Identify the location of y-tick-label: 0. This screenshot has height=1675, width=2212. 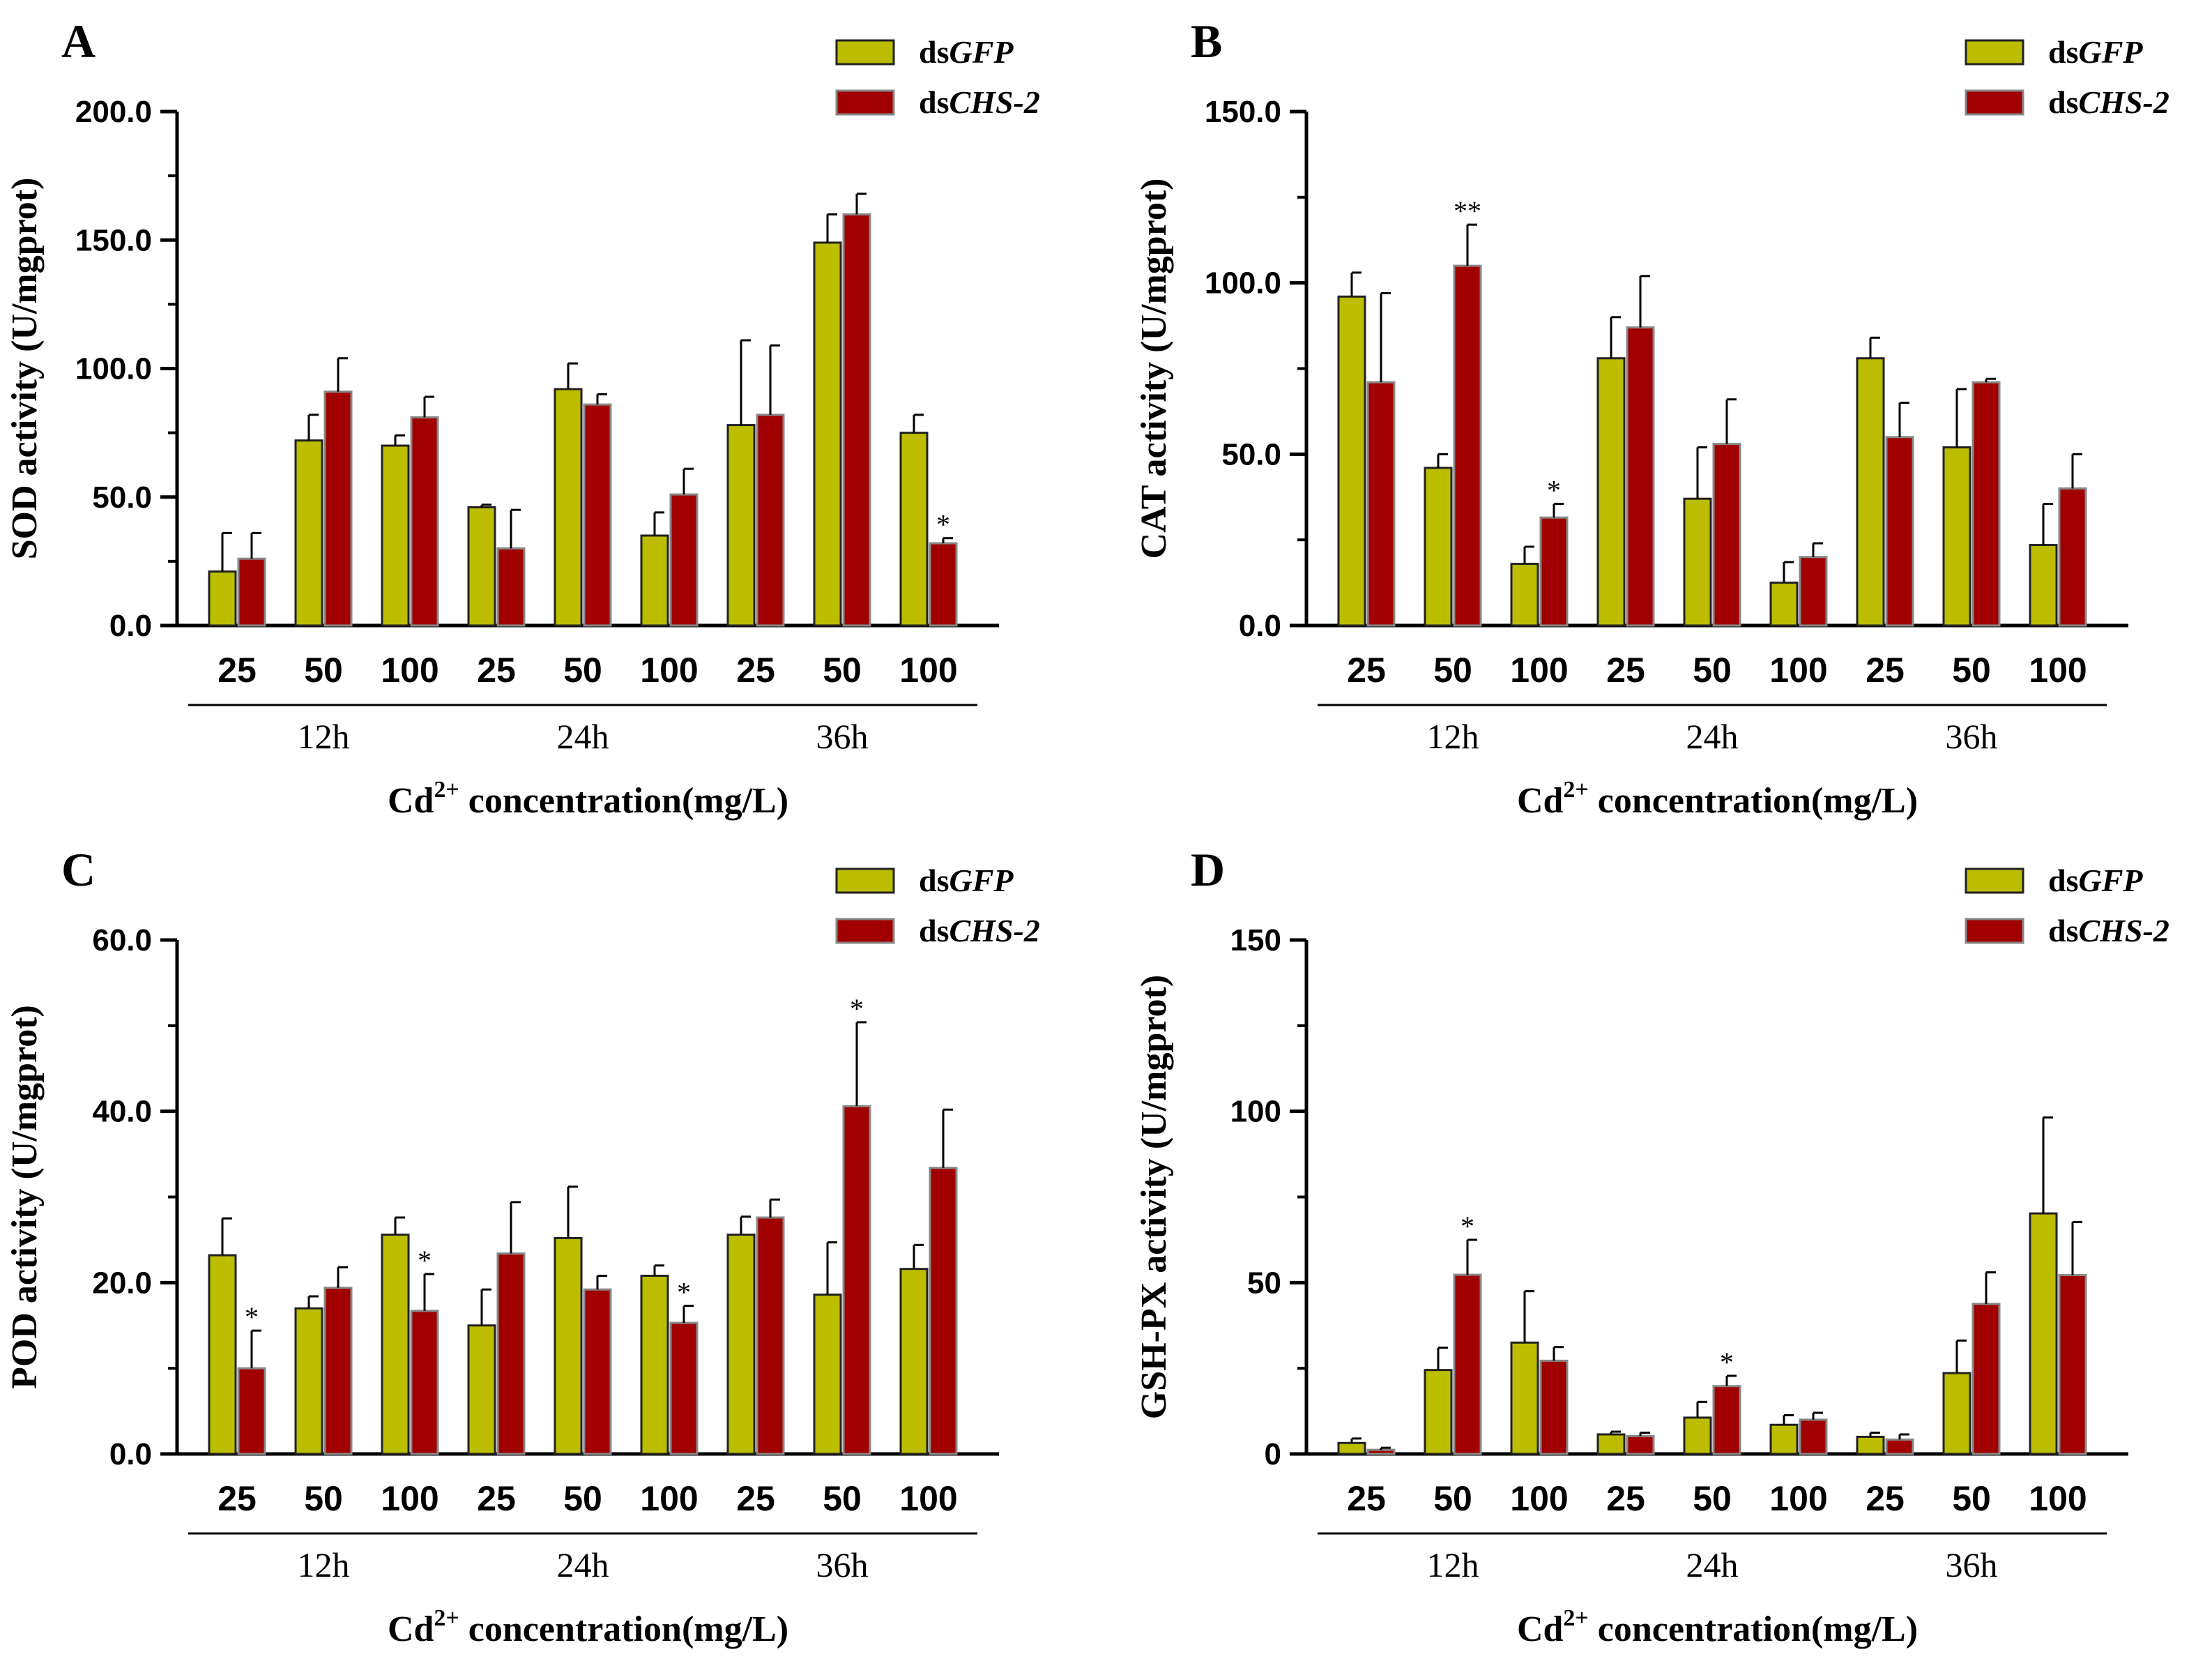
(1273, 1454).